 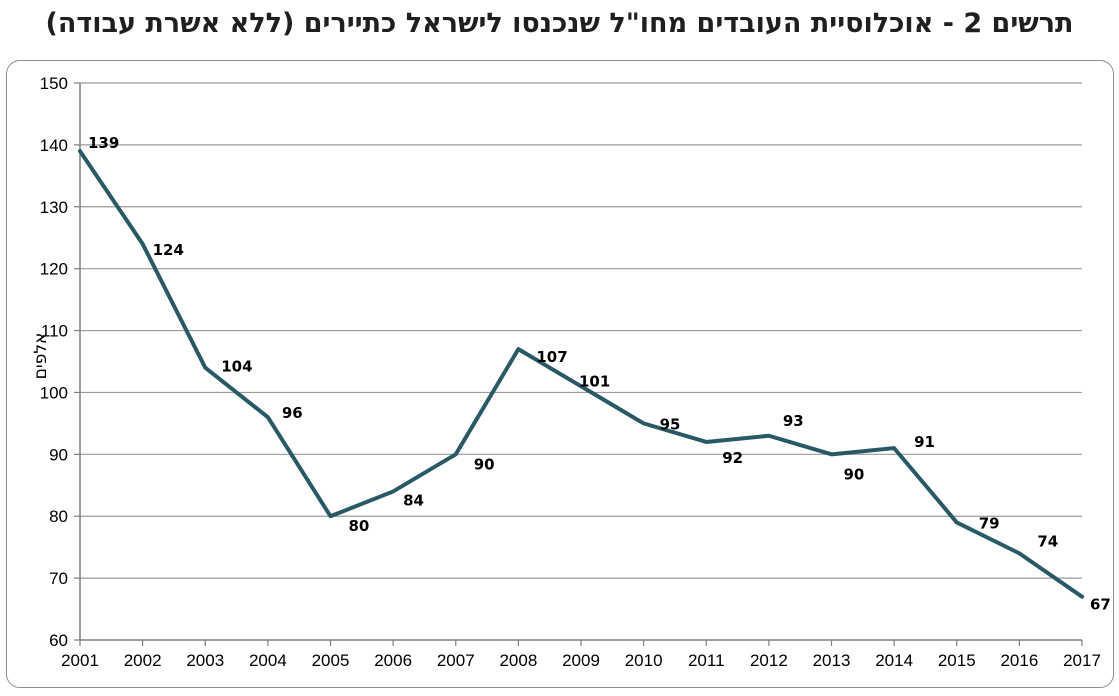 What do you see at coordinates (58, 516) in the screenshot?
I see `y-tick-label: 80` at bounding box center [58, 516].